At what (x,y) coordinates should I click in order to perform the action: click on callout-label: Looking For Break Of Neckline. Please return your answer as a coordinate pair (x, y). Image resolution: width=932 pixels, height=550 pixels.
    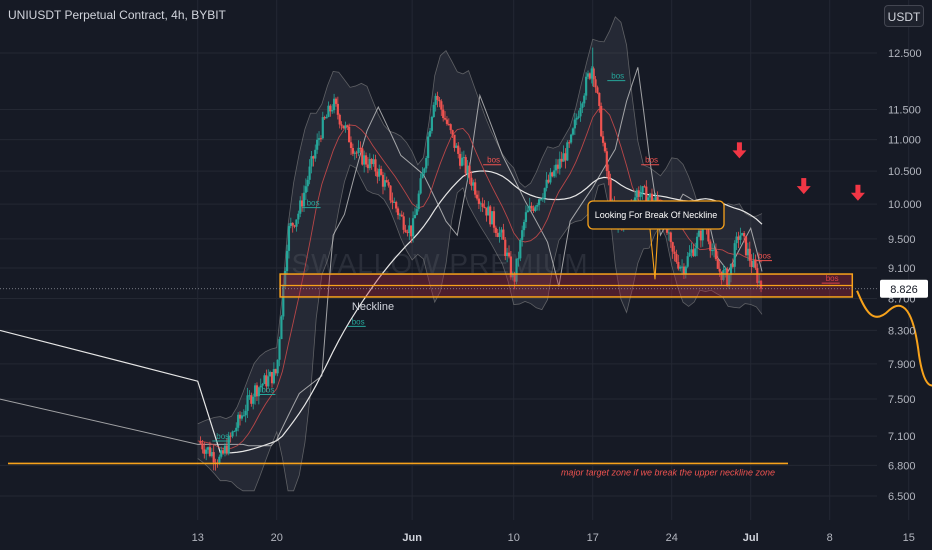
    Looking at the image, I should click on (656, 215).